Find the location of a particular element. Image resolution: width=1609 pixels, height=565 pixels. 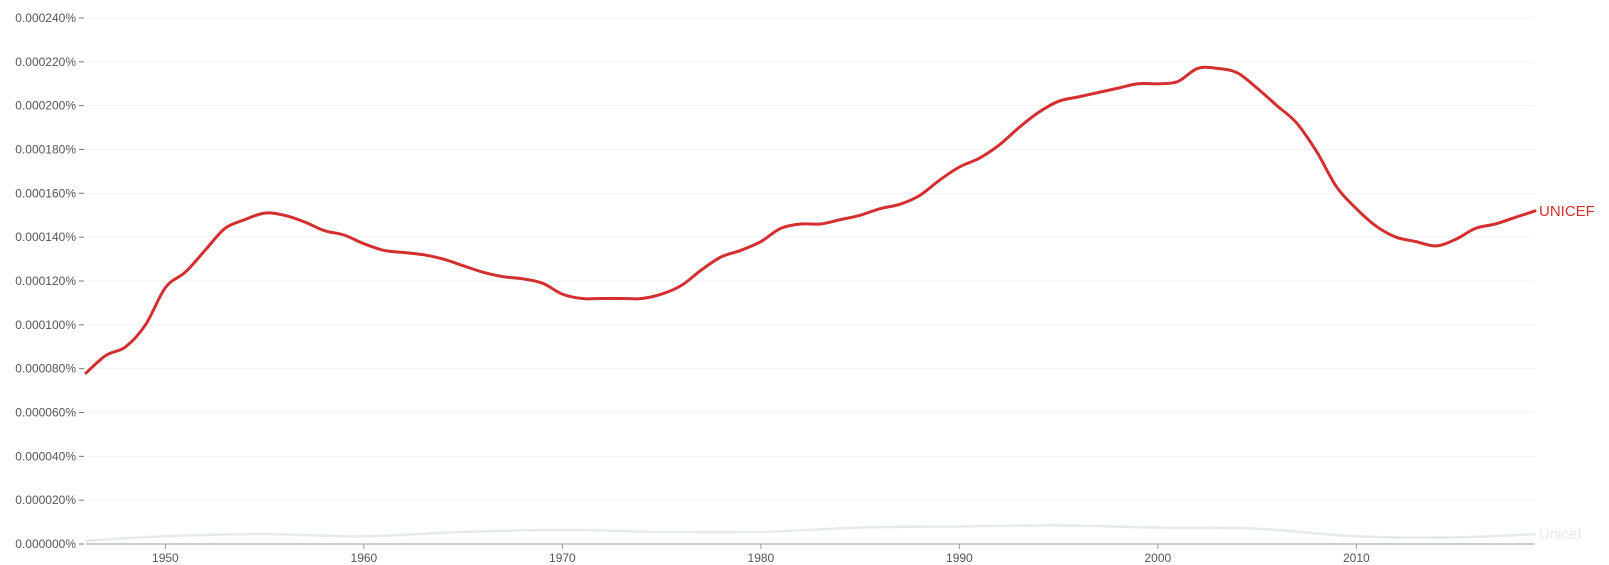

y-tick-label: 0.000240% is located at coordinates (45, 18).